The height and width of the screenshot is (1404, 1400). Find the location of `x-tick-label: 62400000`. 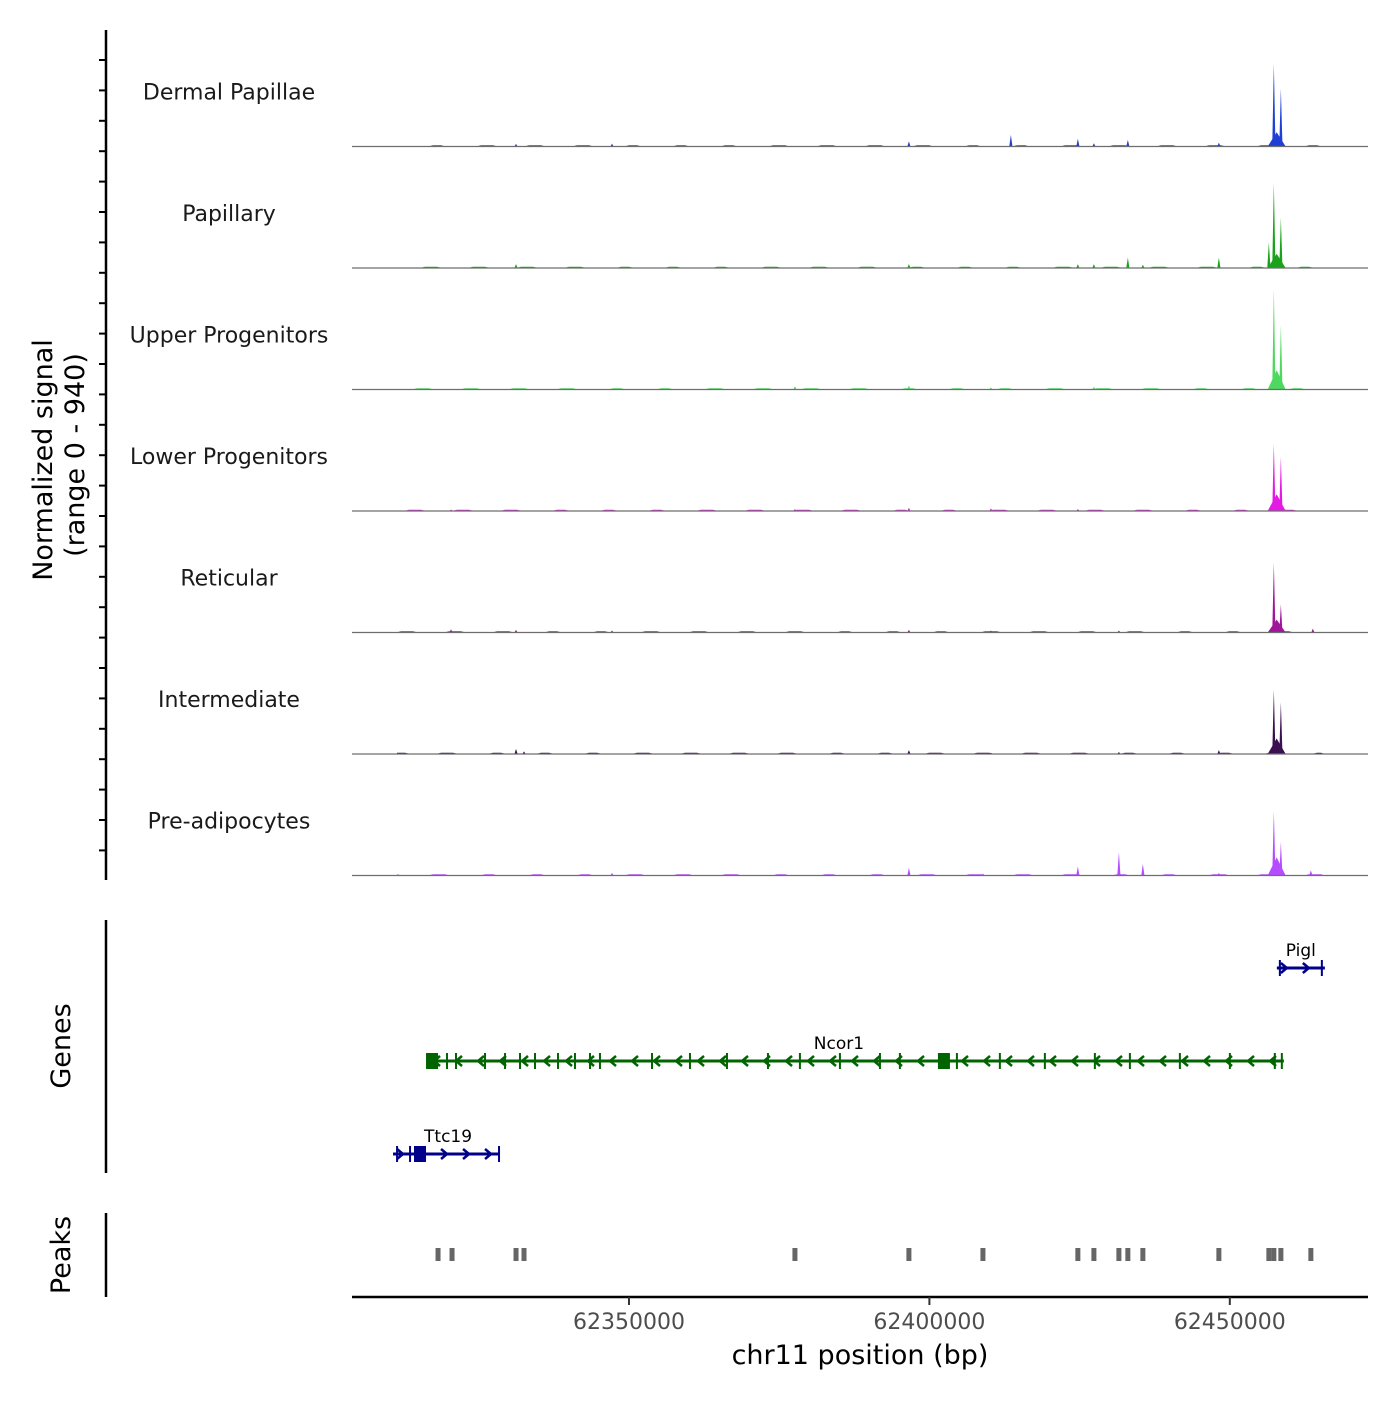

x-tick-label: 62400000 is located at coordinates (929, 1322).